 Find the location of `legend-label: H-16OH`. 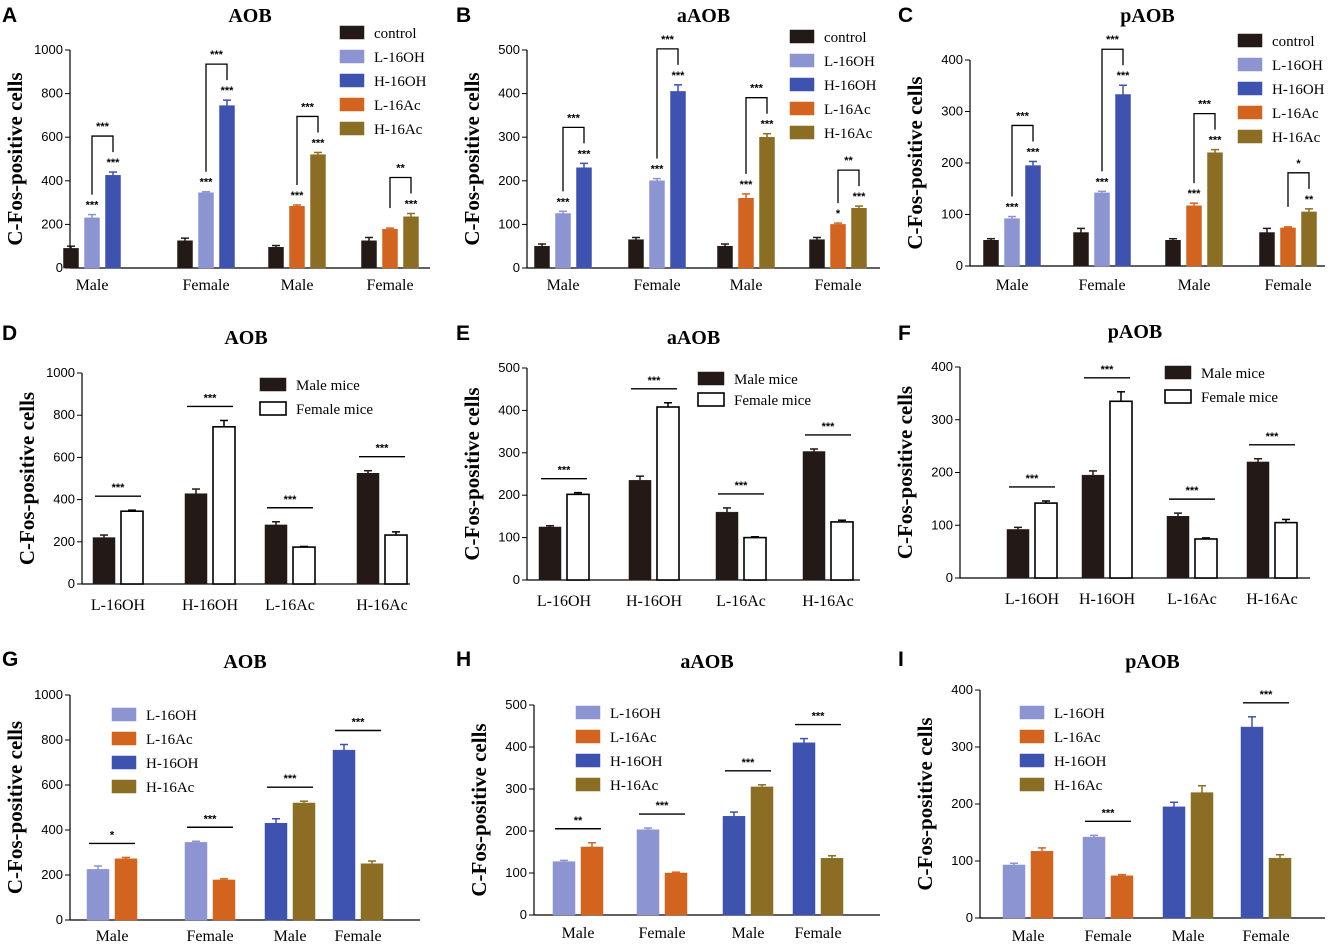

legend-label: H-16OH is located at coordinates (172, 764).